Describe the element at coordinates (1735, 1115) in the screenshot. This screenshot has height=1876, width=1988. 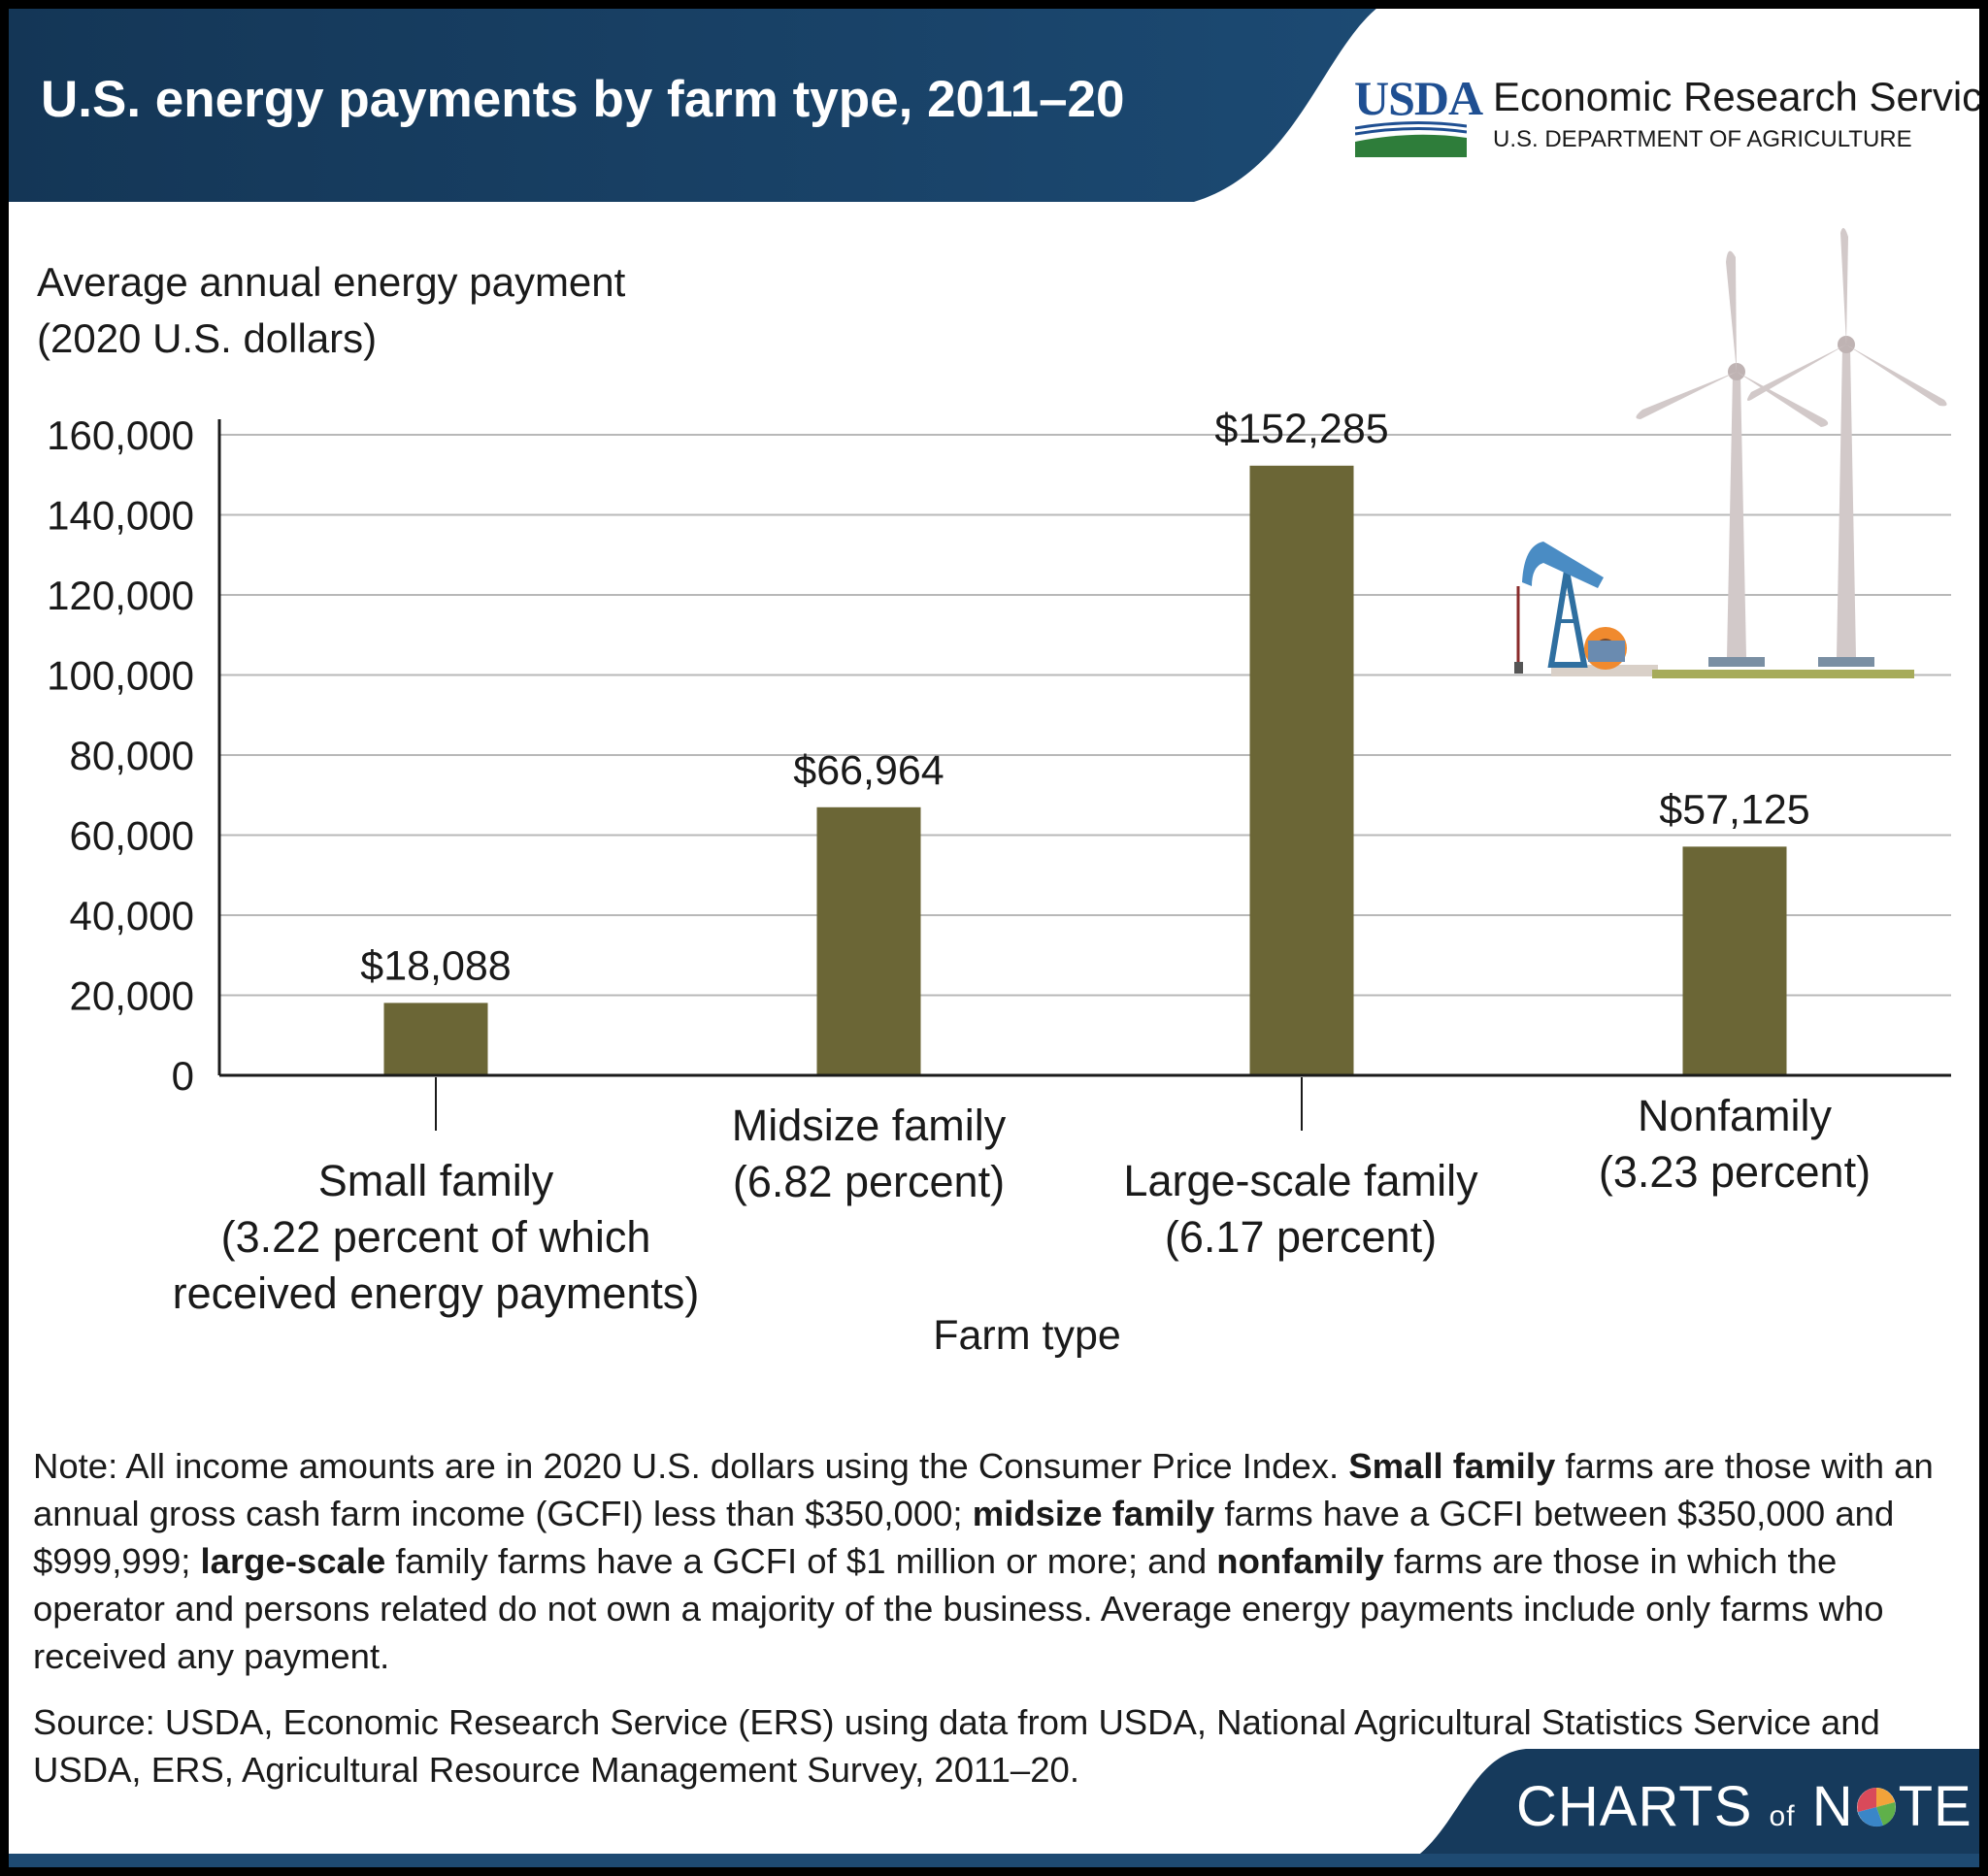
I see `x-category-line: Nonfamily` at that location.